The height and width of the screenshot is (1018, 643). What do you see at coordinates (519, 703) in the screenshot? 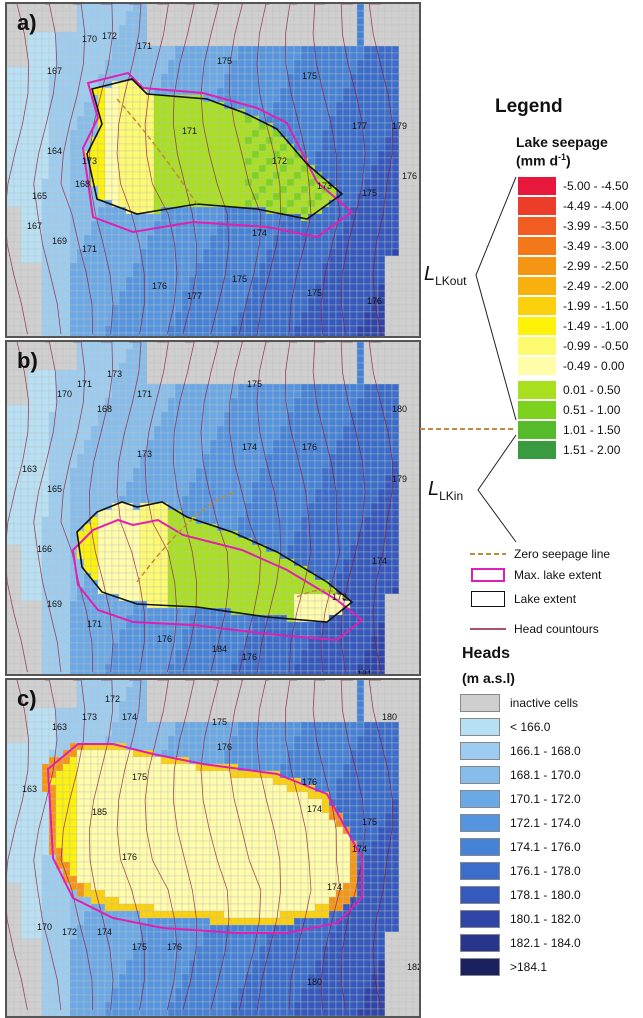
I see `head-class-row: inactive cells` at bounding box center [519, 703].